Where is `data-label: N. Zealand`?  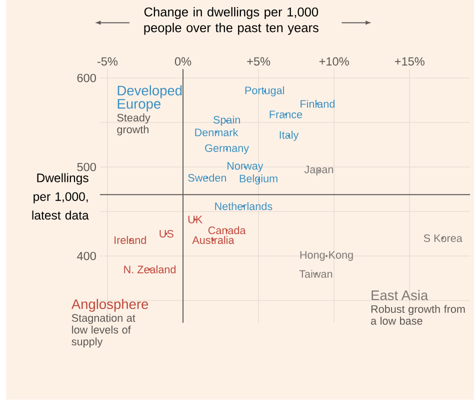 data-label: N. Zealand is located at coordinates (150, 270).